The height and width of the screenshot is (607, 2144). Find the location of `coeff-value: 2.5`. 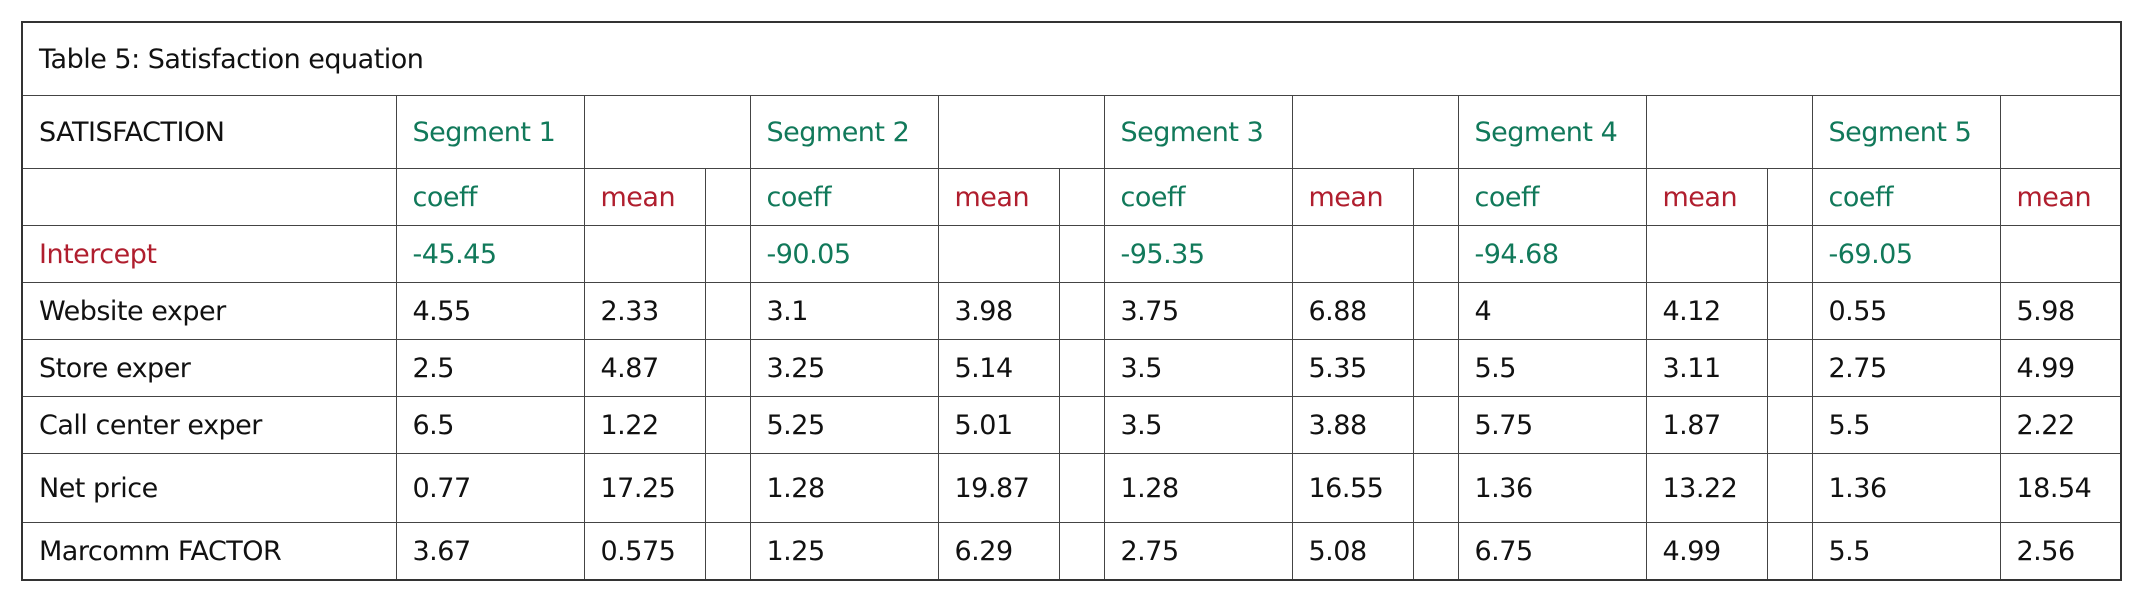

coeff-value: 2.5 is located at coordinates (490, 368).